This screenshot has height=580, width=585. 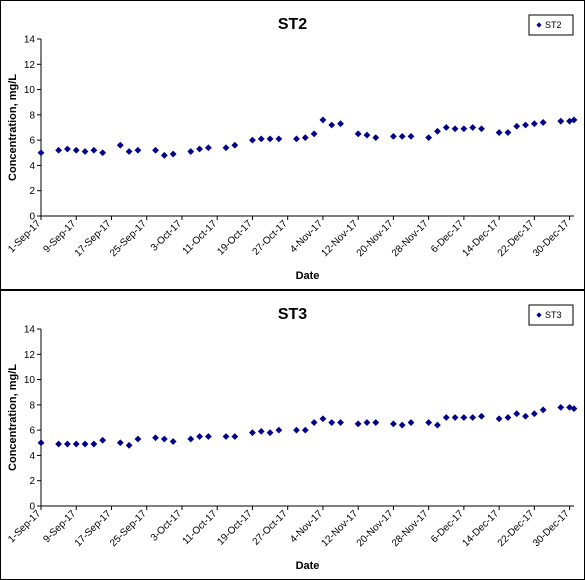 What do you see at coordinates (539, 25) in the screenshot?
I see `legend-marker` at bounding box center [539, 25].